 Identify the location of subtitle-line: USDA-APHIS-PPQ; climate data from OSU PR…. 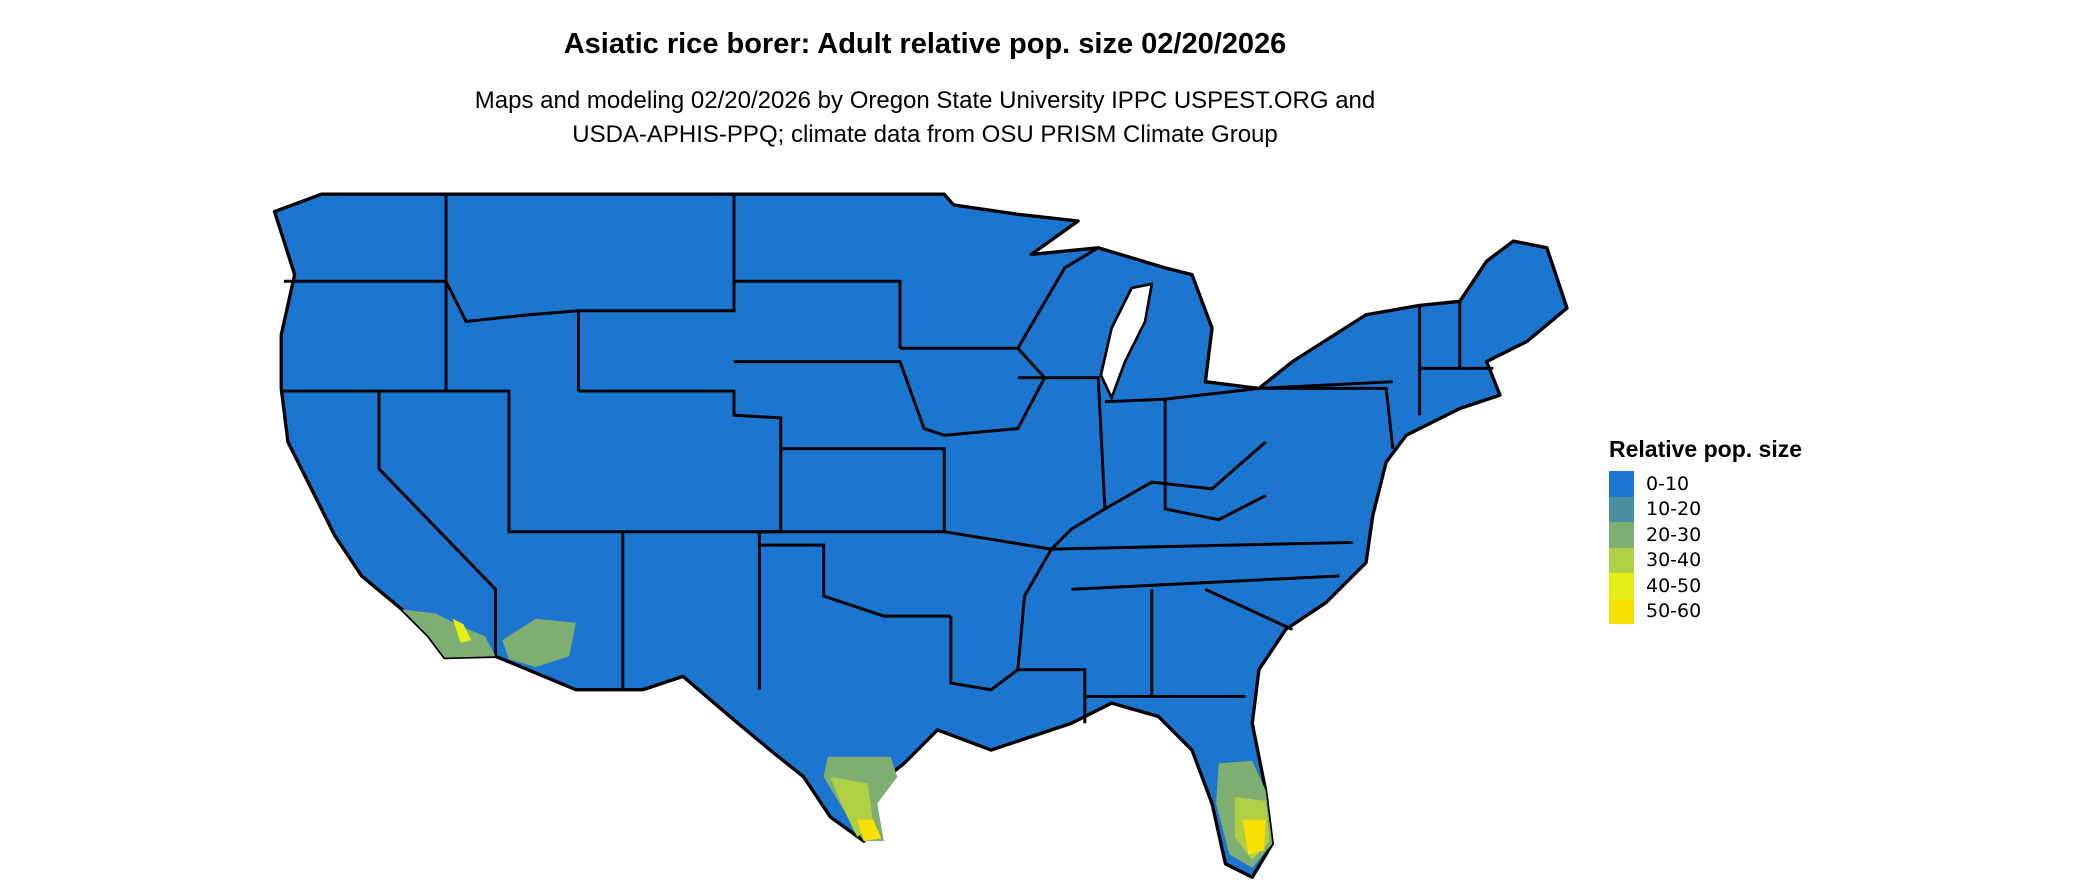
(925, 134).